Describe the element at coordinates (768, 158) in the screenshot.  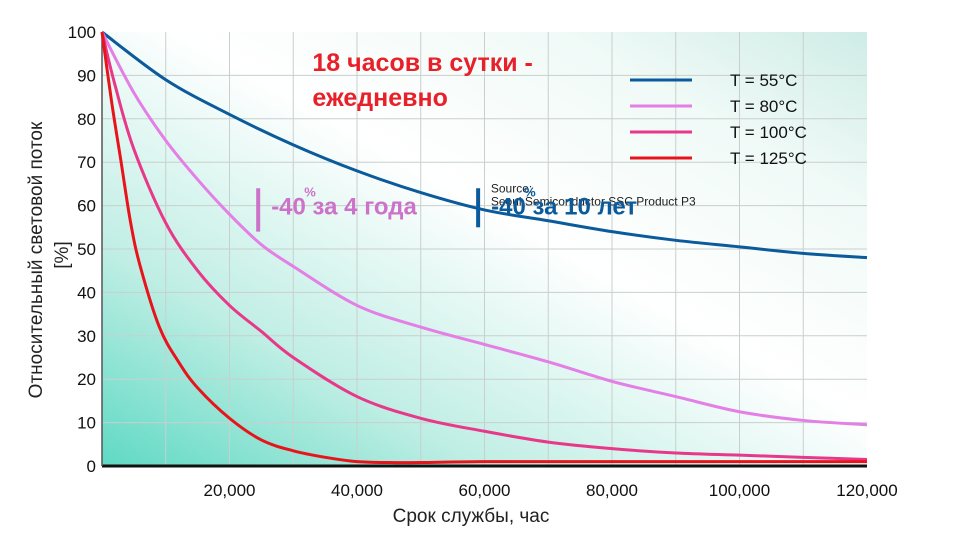
I see `legend-label-4: T = 125°C` at that location.